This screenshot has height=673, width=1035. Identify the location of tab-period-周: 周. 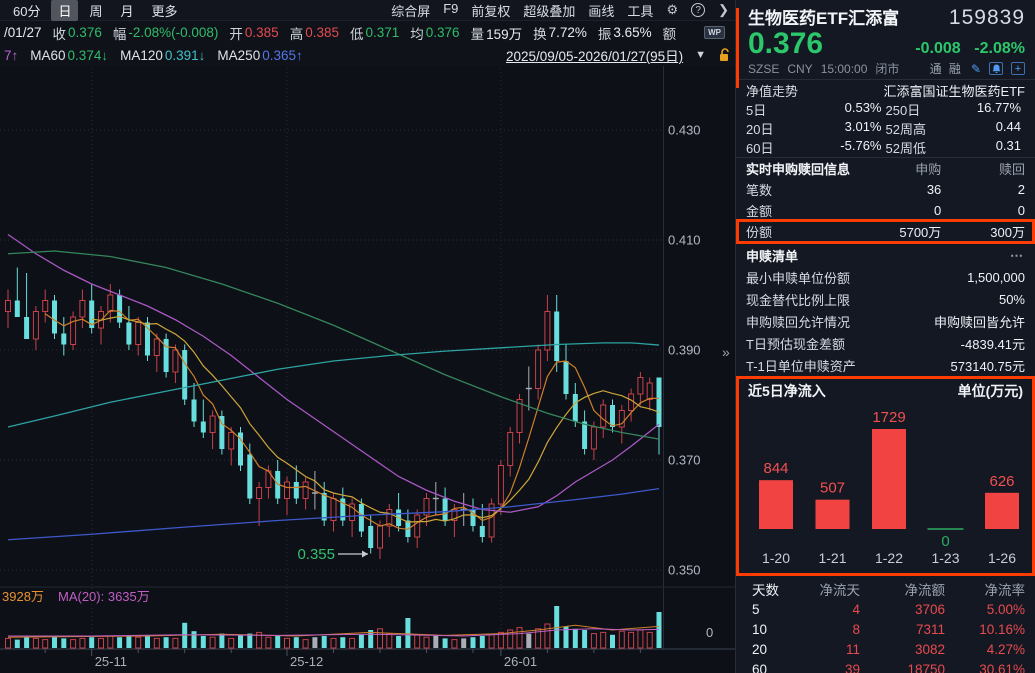
(96, 11).